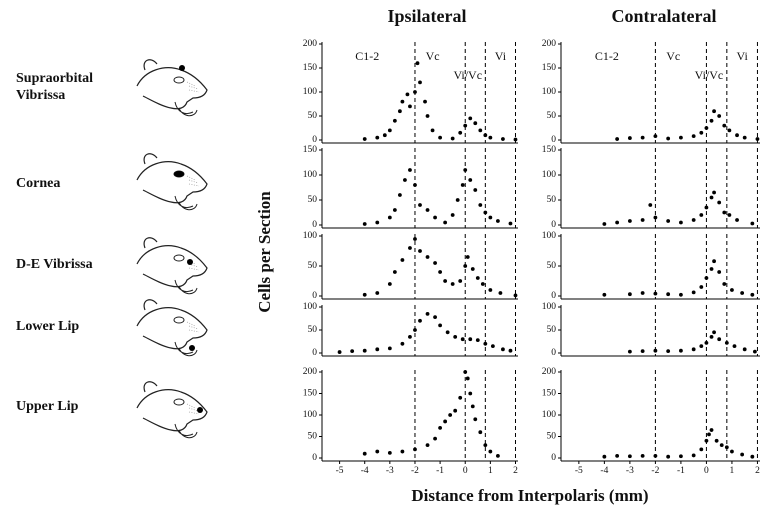 The image size is (765, 515). What do you see at coordinates (48, 326) in the screenshot?
I see `row-label: Lower Lip` at bounding box center [48, 326].